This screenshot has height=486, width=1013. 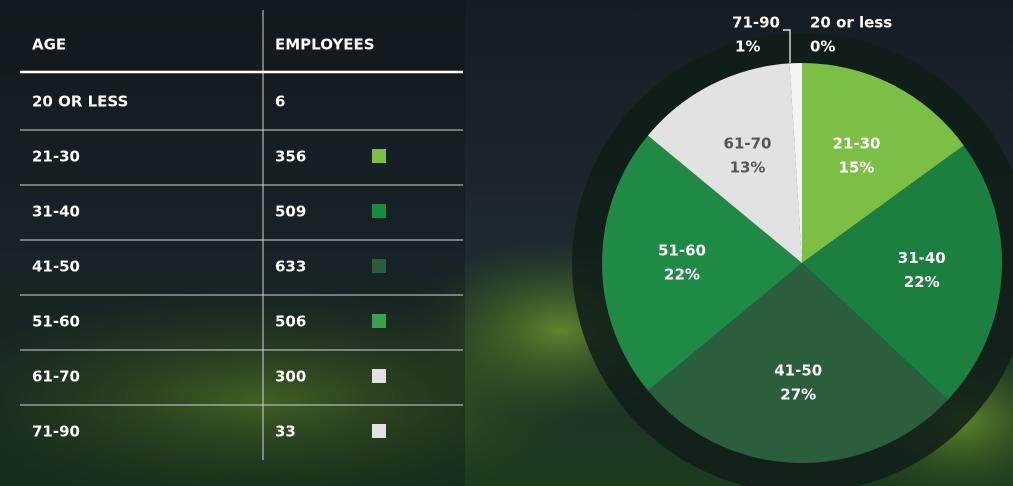 I want to click on employees-cell: 506, so click(x=290, y=322).